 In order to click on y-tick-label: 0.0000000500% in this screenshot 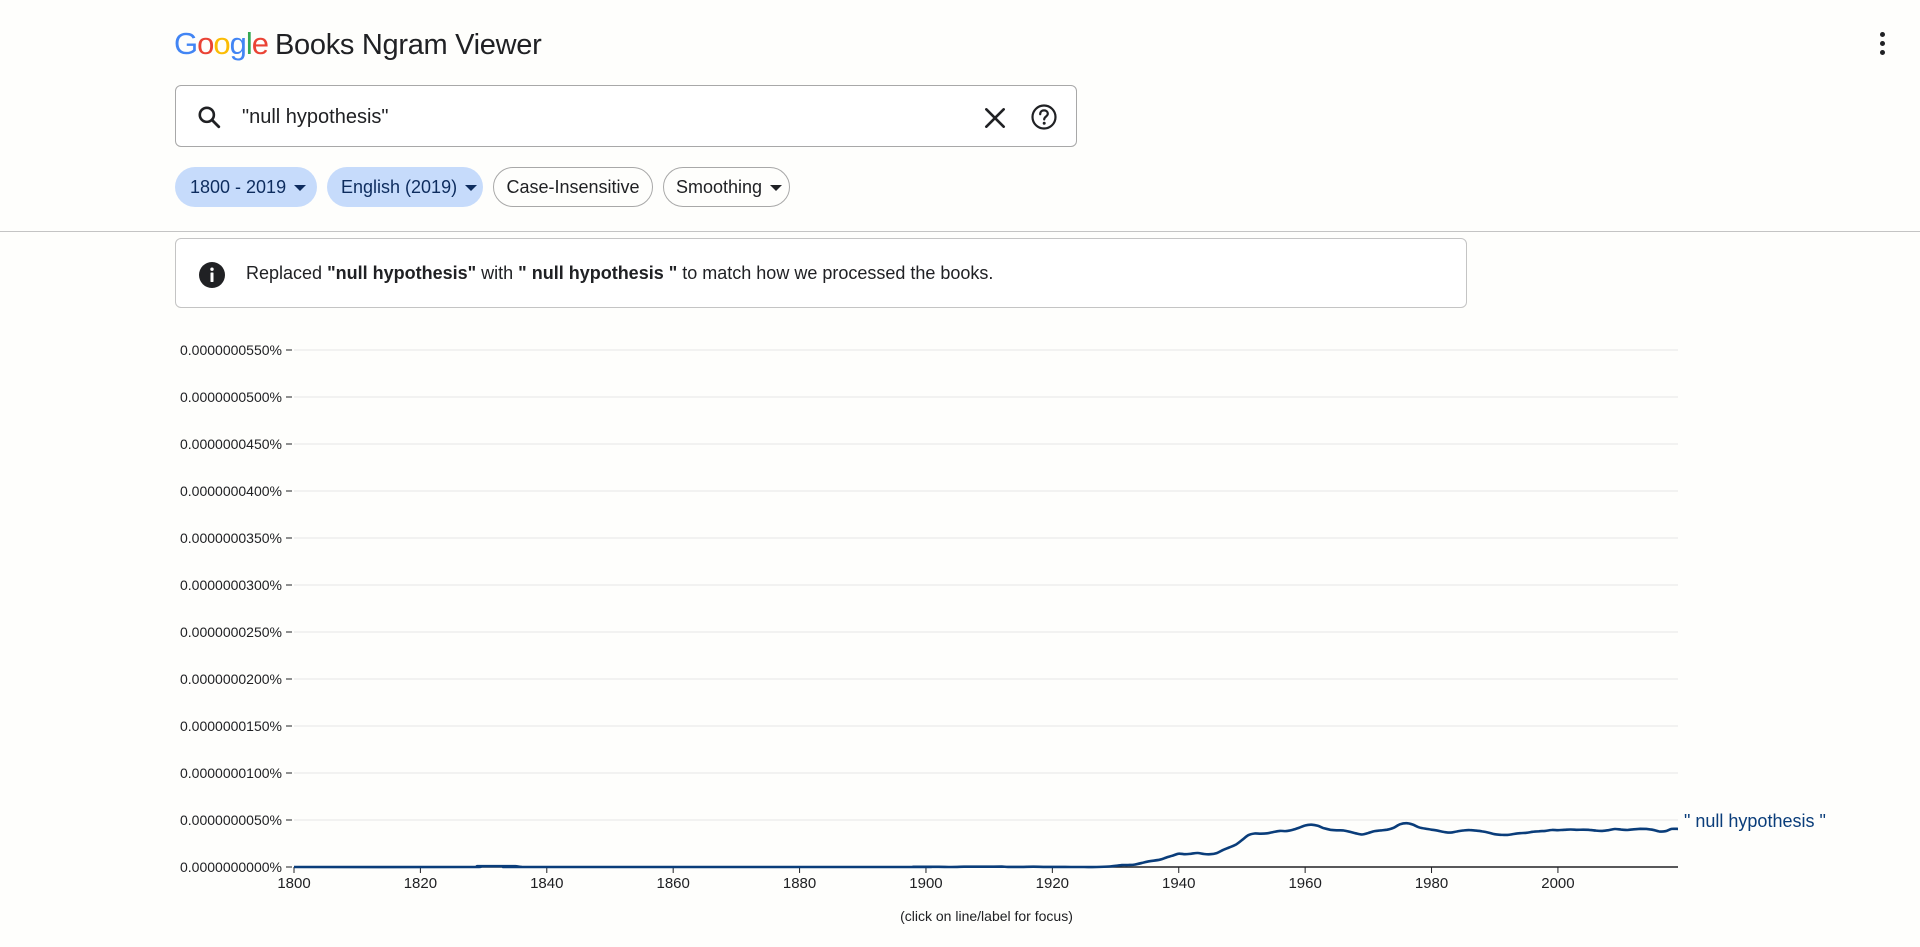, I will do `click(231, 397)`.